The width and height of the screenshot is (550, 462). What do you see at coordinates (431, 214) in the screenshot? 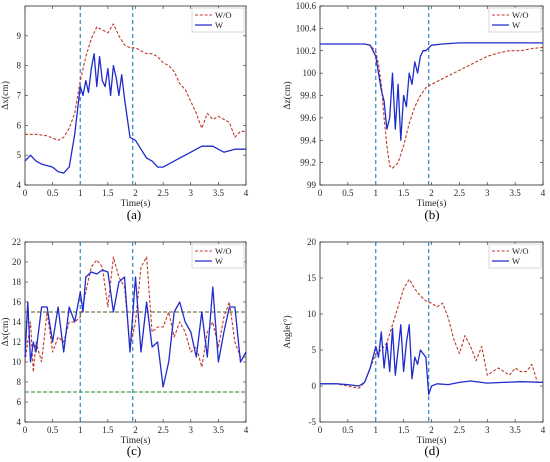
I see `panel-caption: (b)` at bounding box center [431, 214].